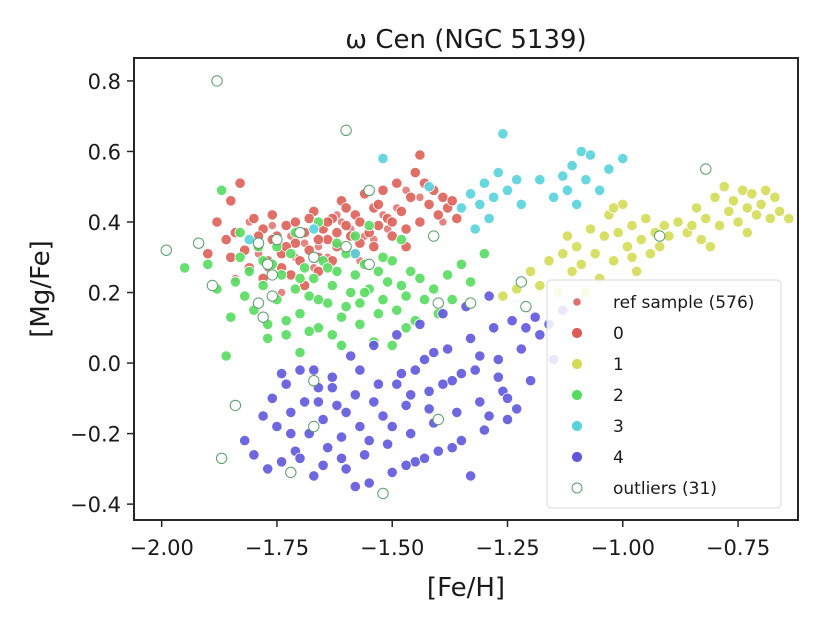  Describe the element at coordinates (507, 548) in the screenshot. I see `x-tick-label: −1.25` at that location.